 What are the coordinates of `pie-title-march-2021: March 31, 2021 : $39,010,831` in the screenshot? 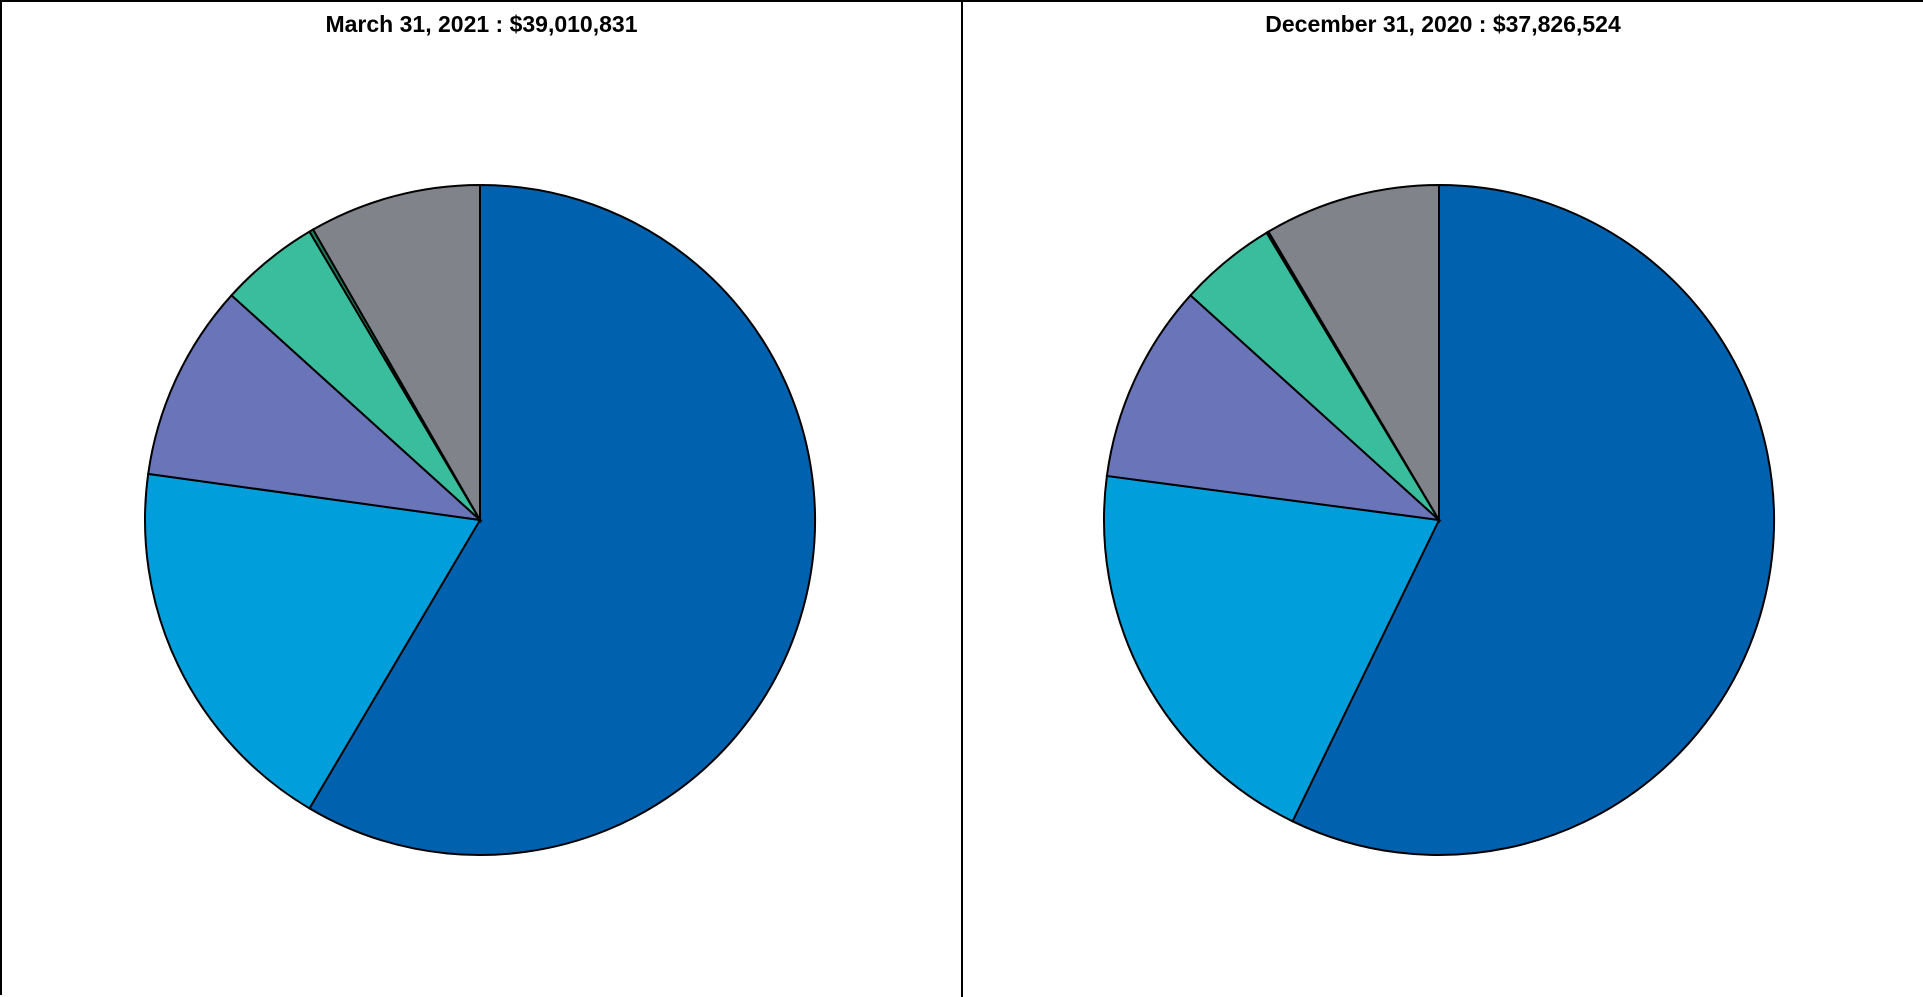 It's located at (481, 24).